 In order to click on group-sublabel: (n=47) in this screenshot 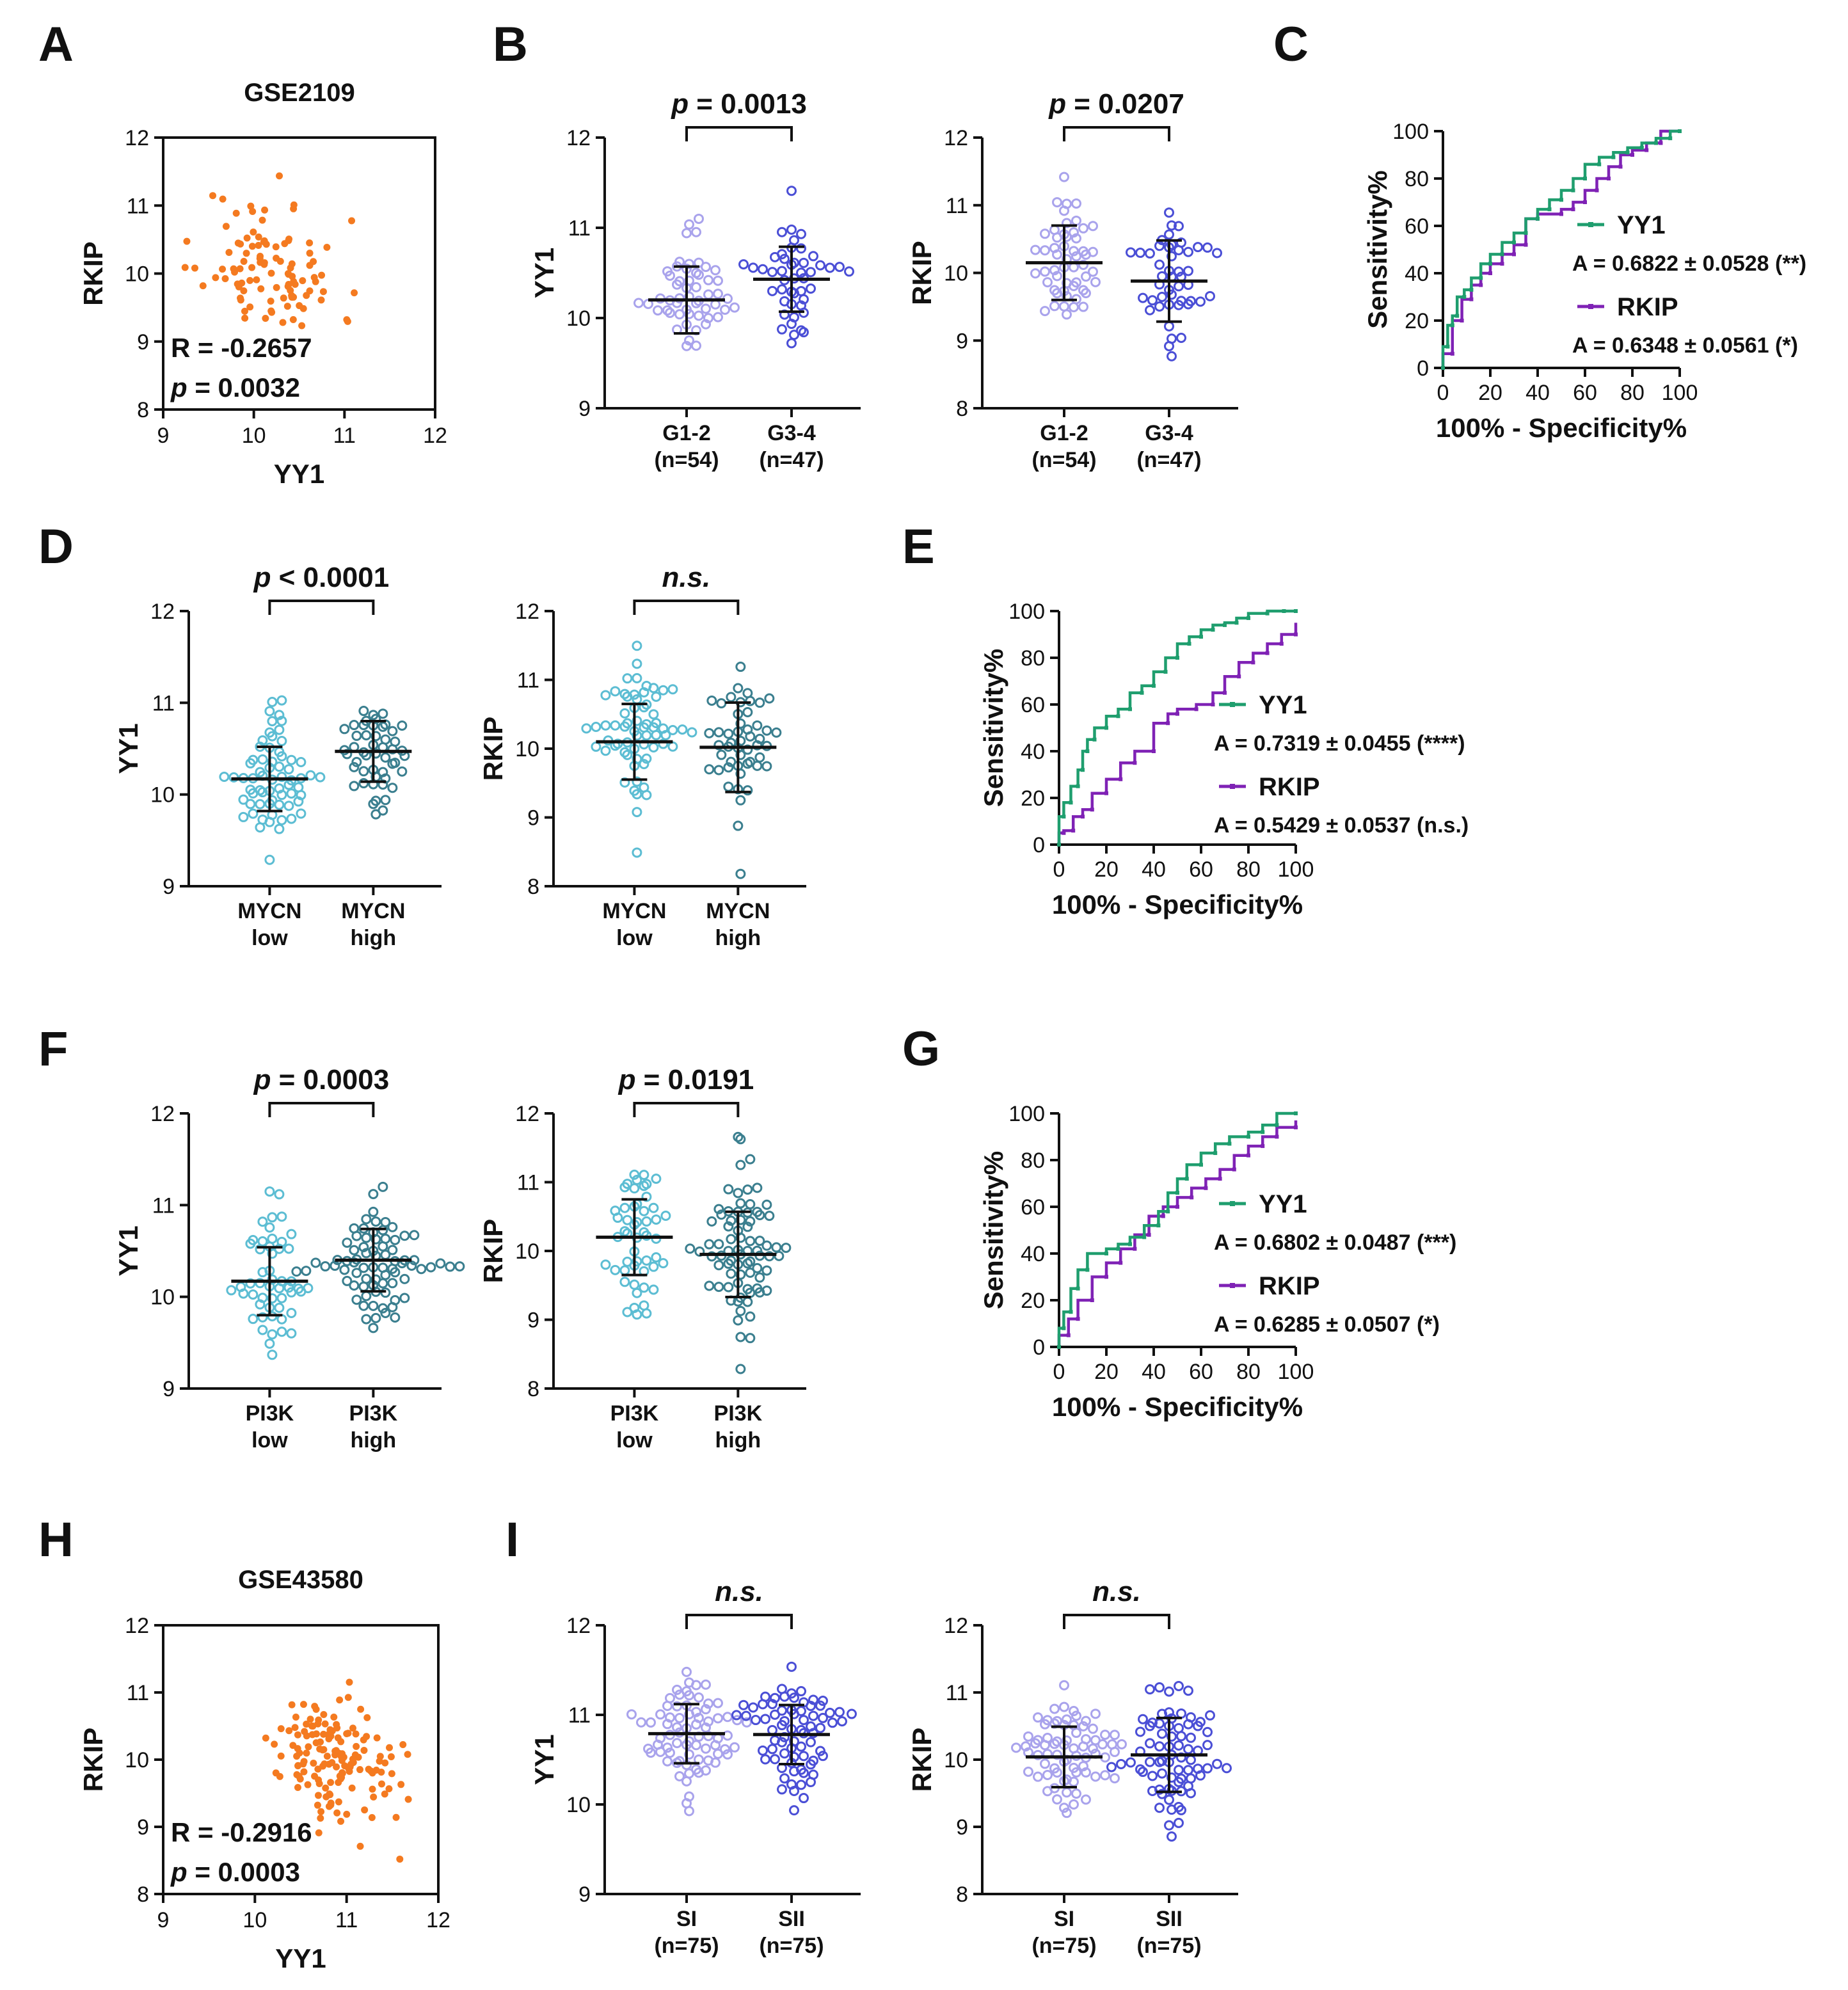, I will do `click(1168, 460)`.